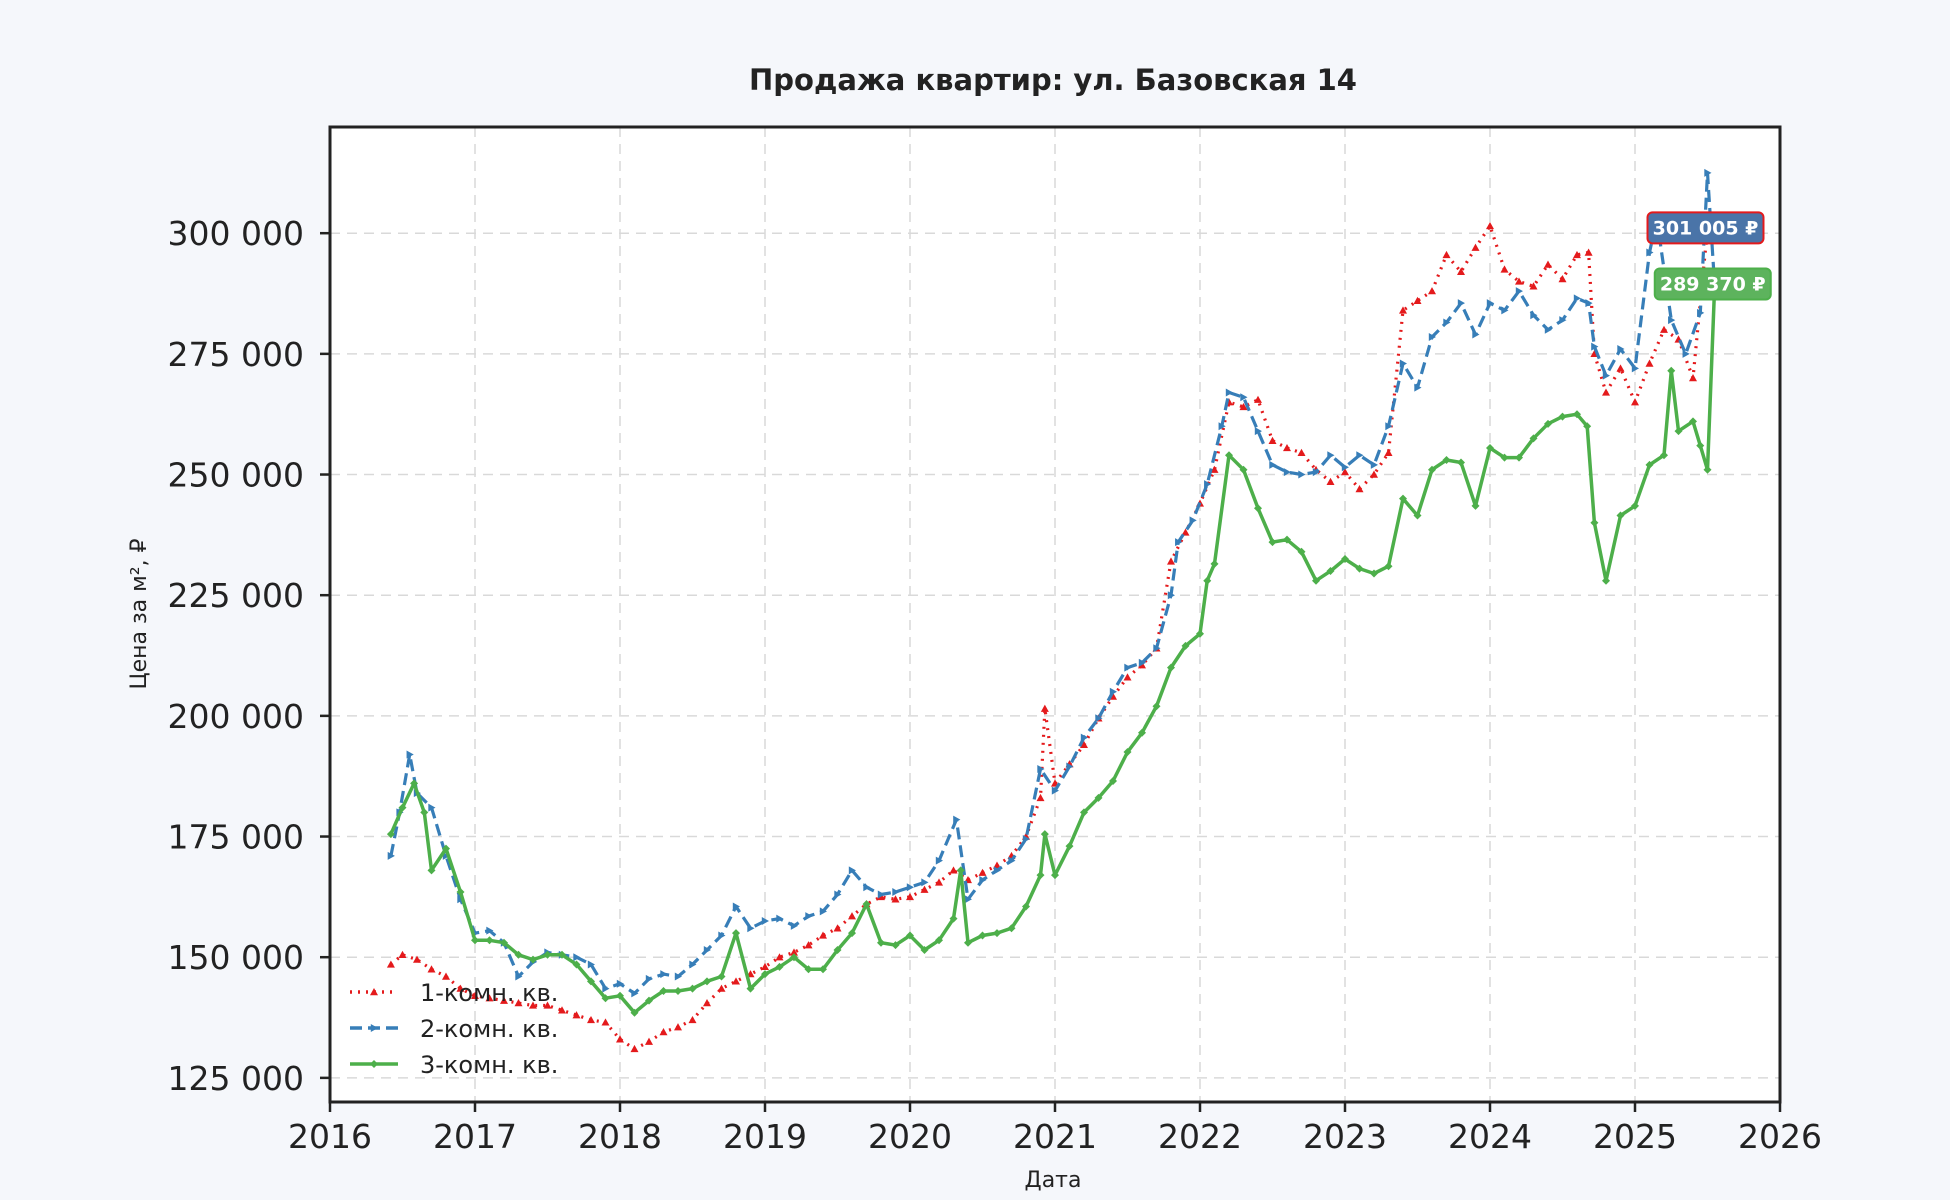  What do you see at coordinates (489, 993) in the screenshot?
I see `legend-label: 1-комн. кв.` at bounding box center [489, 993].